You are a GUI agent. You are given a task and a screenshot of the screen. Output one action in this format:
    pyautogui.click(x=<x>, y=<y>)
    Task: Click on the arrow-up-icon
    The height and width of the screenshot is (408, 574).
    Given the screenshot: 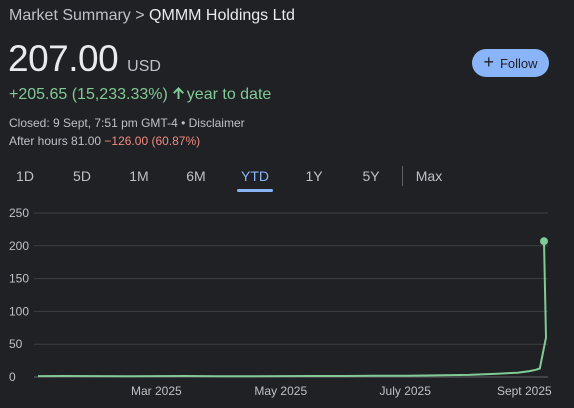 What is the action you would take?
    pyautogui.click(x=178, y=95)
    